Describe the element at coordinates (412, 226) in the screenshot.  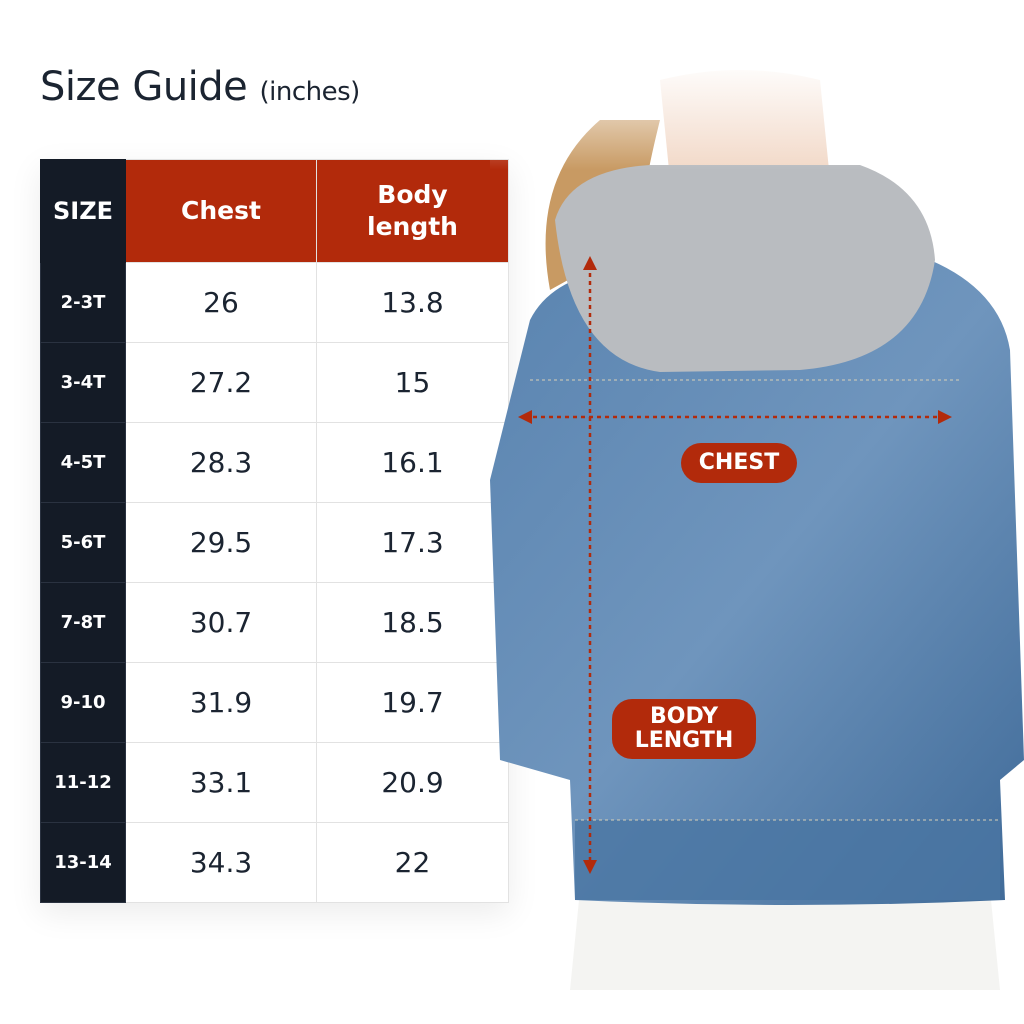
I see `header-body-length-line2: length` at that location.